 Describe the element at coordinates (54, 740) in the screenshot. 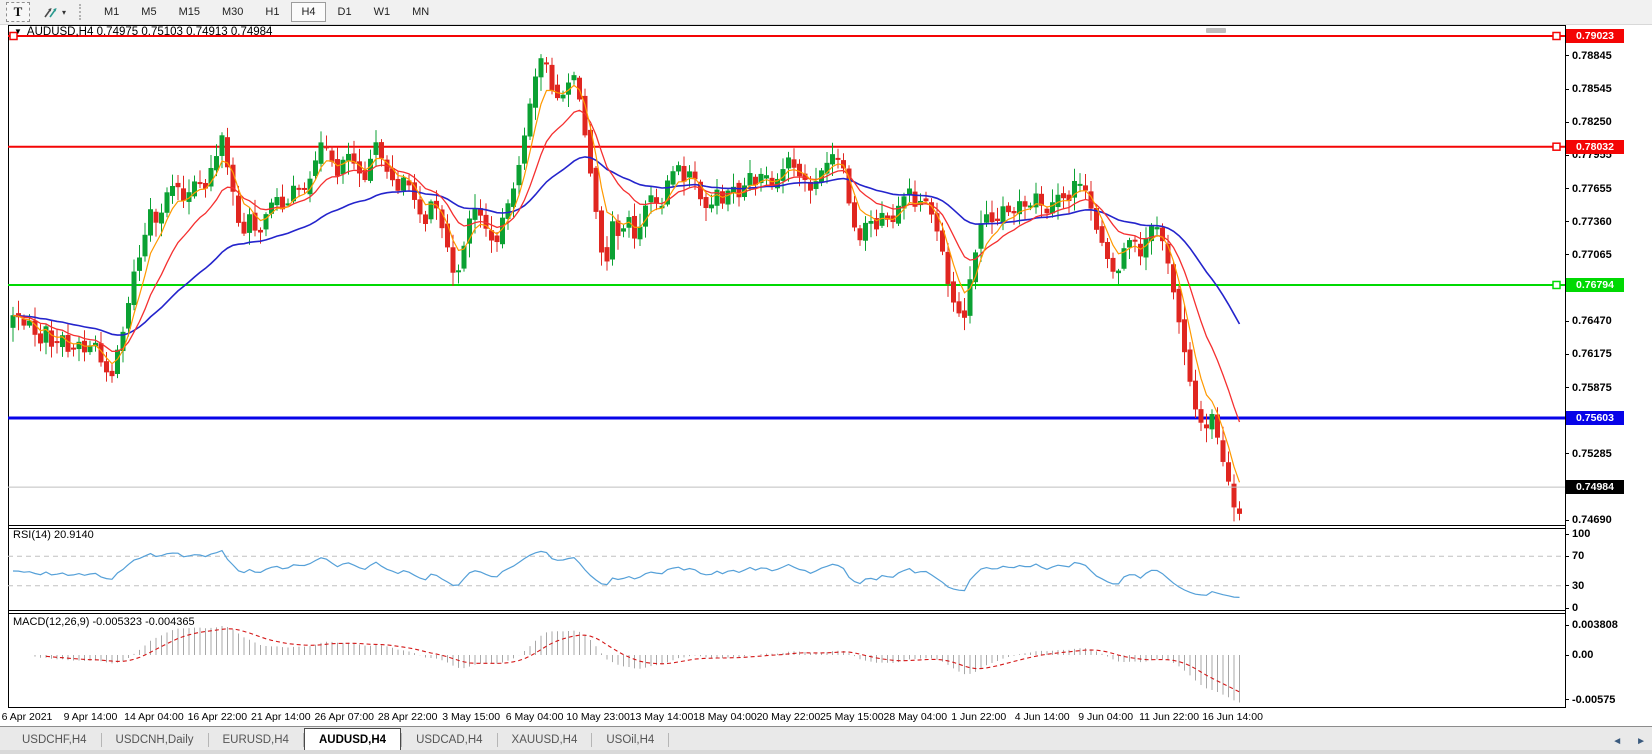

I see `chart-tab-usdchf-h4: USDCHF,H4` at that location.